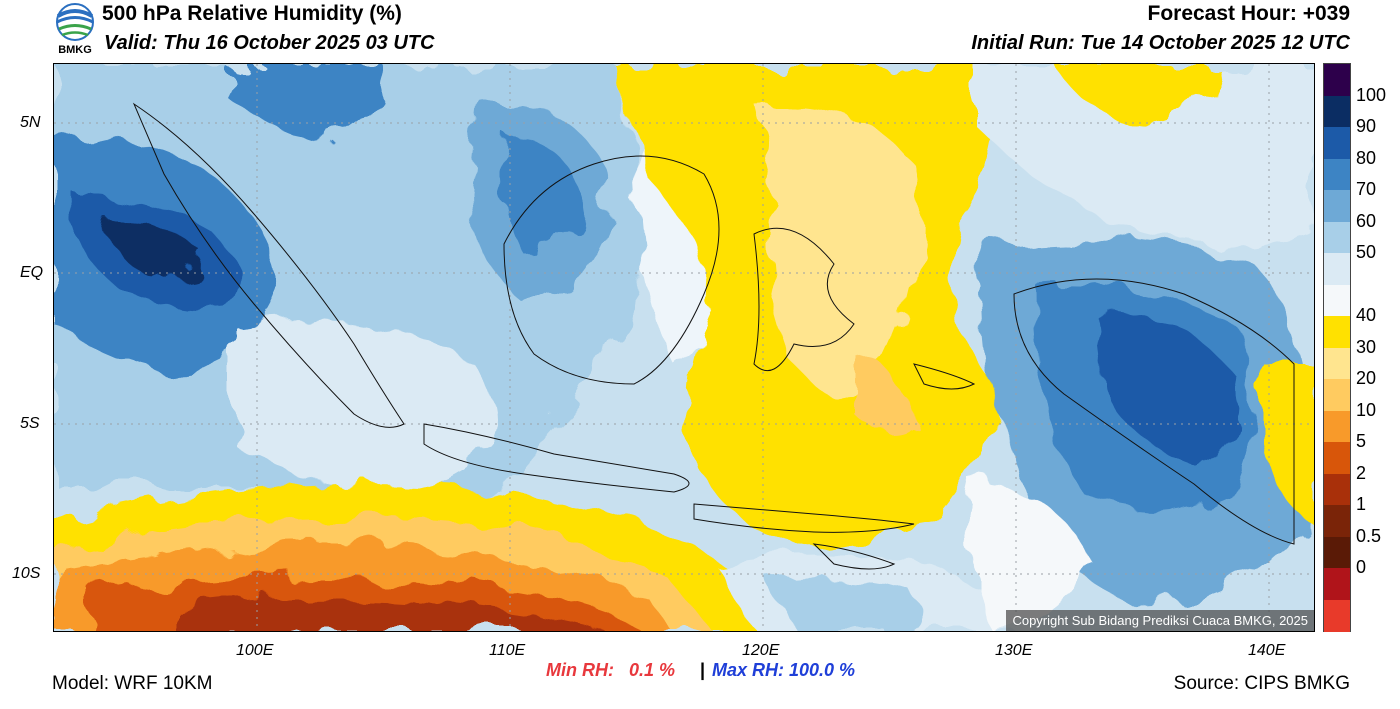 The width and height of the screenshot is (1400, 709). Describe the element at coordinates (1366, 220) in the screenshot. I see `colorbar-label: 60` at that location.